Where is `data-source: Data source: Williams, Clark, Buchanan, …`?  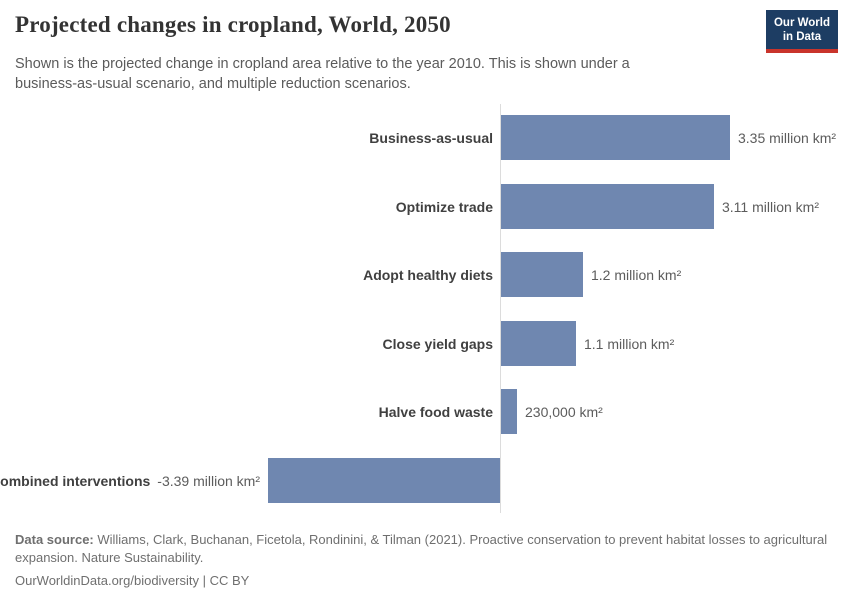 data-source: Data source: Williams, Clark, Buchanan, … is located at coordinates (425, 549).